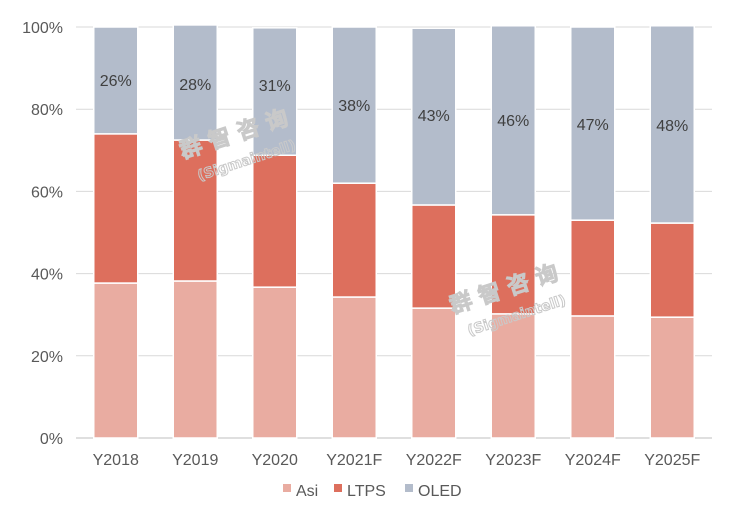 The image size is (744, 513). What do you see at coordinates (42, 234) in the screenshot?
I see `y-axis-ticks: 0% 20% 40% 60% 80% 100%` at bounding box center [42, 234].